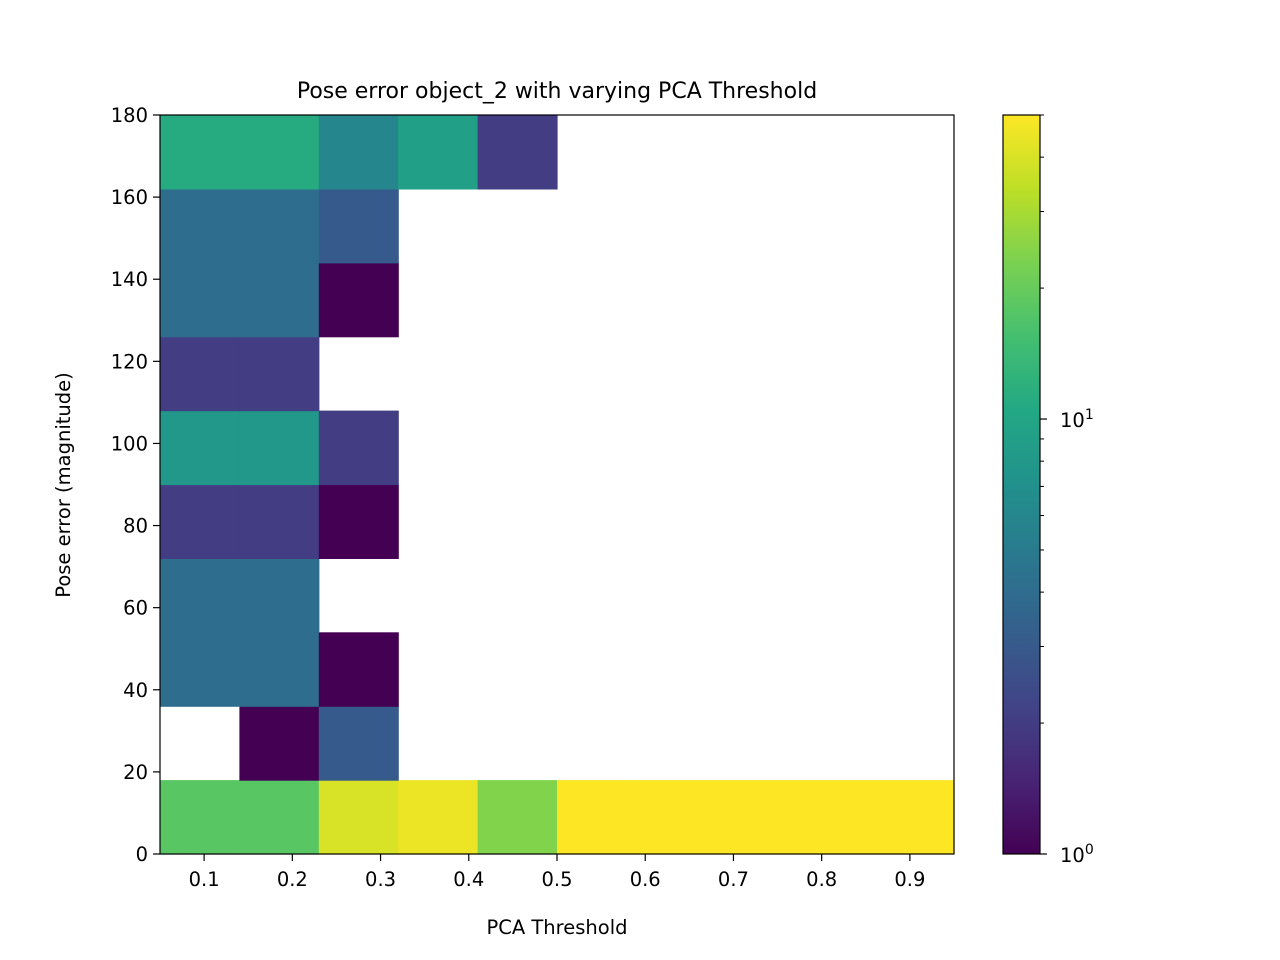 The height and width of the screenshot is (960, 1280). Describe the element at coordinates (733, 879) in the screenshot. I see `x-tick-label: 0.7` at that location.